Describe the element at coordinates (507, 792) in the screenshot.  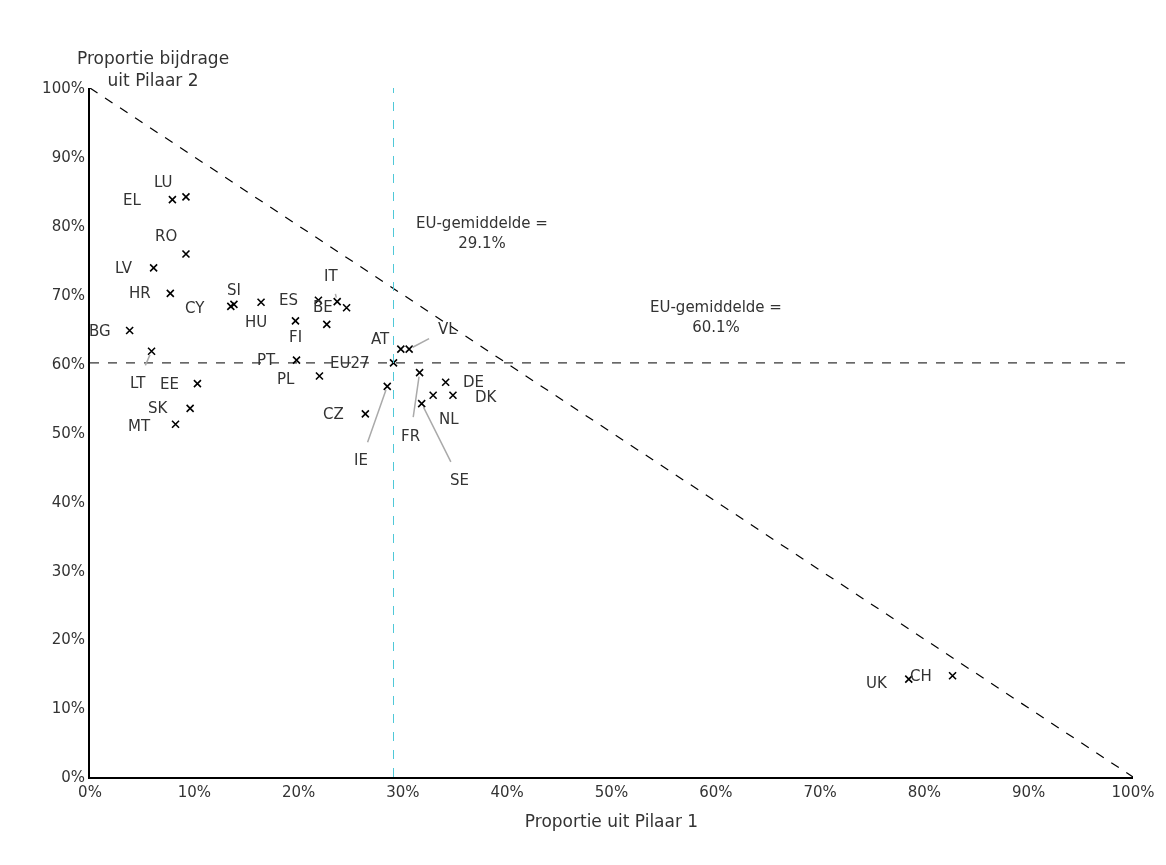
I see `x-tick-label: 40%` at that location.